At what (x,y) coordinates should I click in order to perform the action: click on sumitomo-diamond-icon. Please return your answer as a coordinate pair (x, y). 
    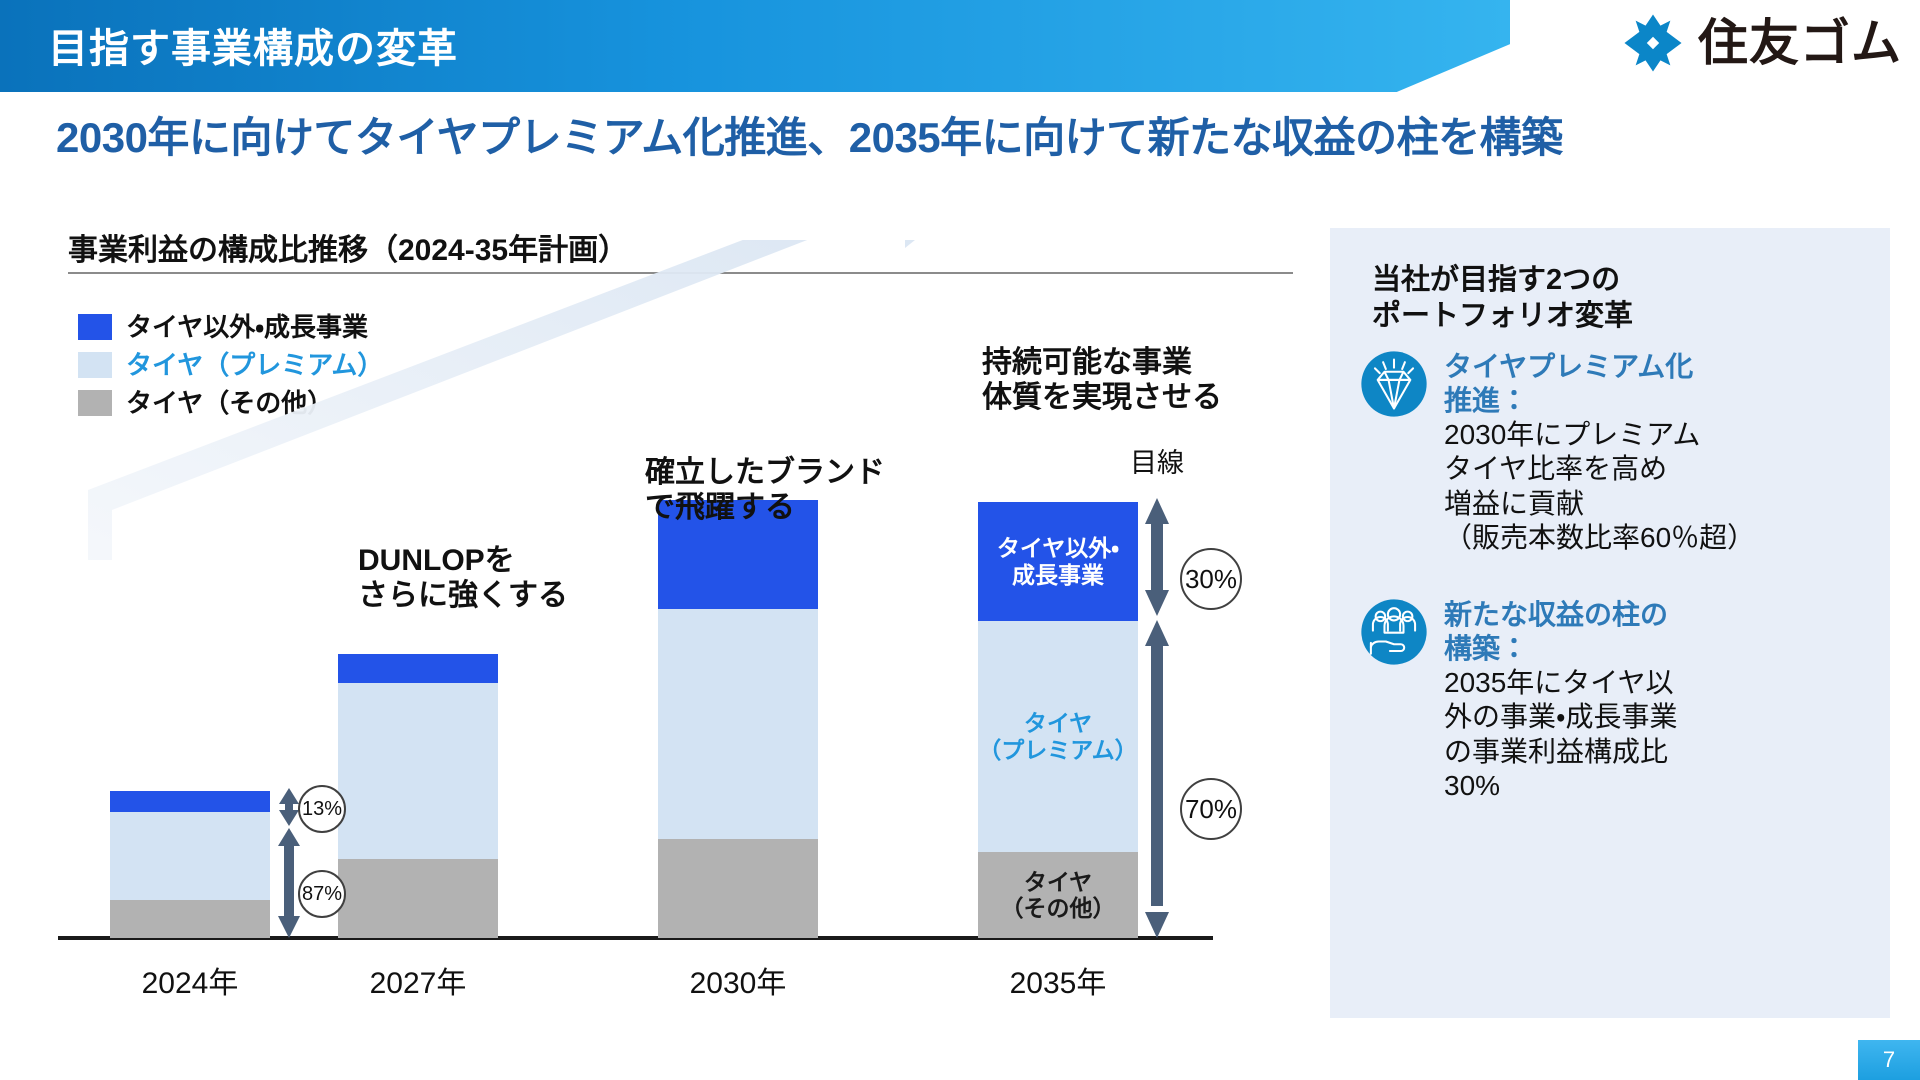
    Looking at the image, I should click on (1653, 43).